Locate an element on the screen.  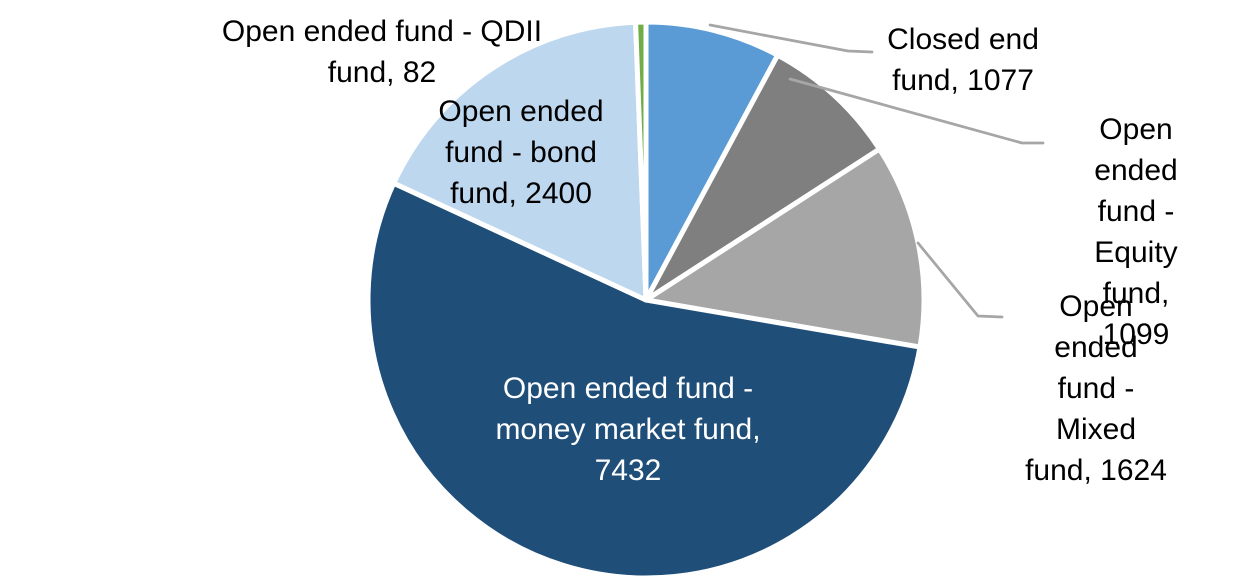
leader-line-mixed-fund is located at coordinates (960, 280).